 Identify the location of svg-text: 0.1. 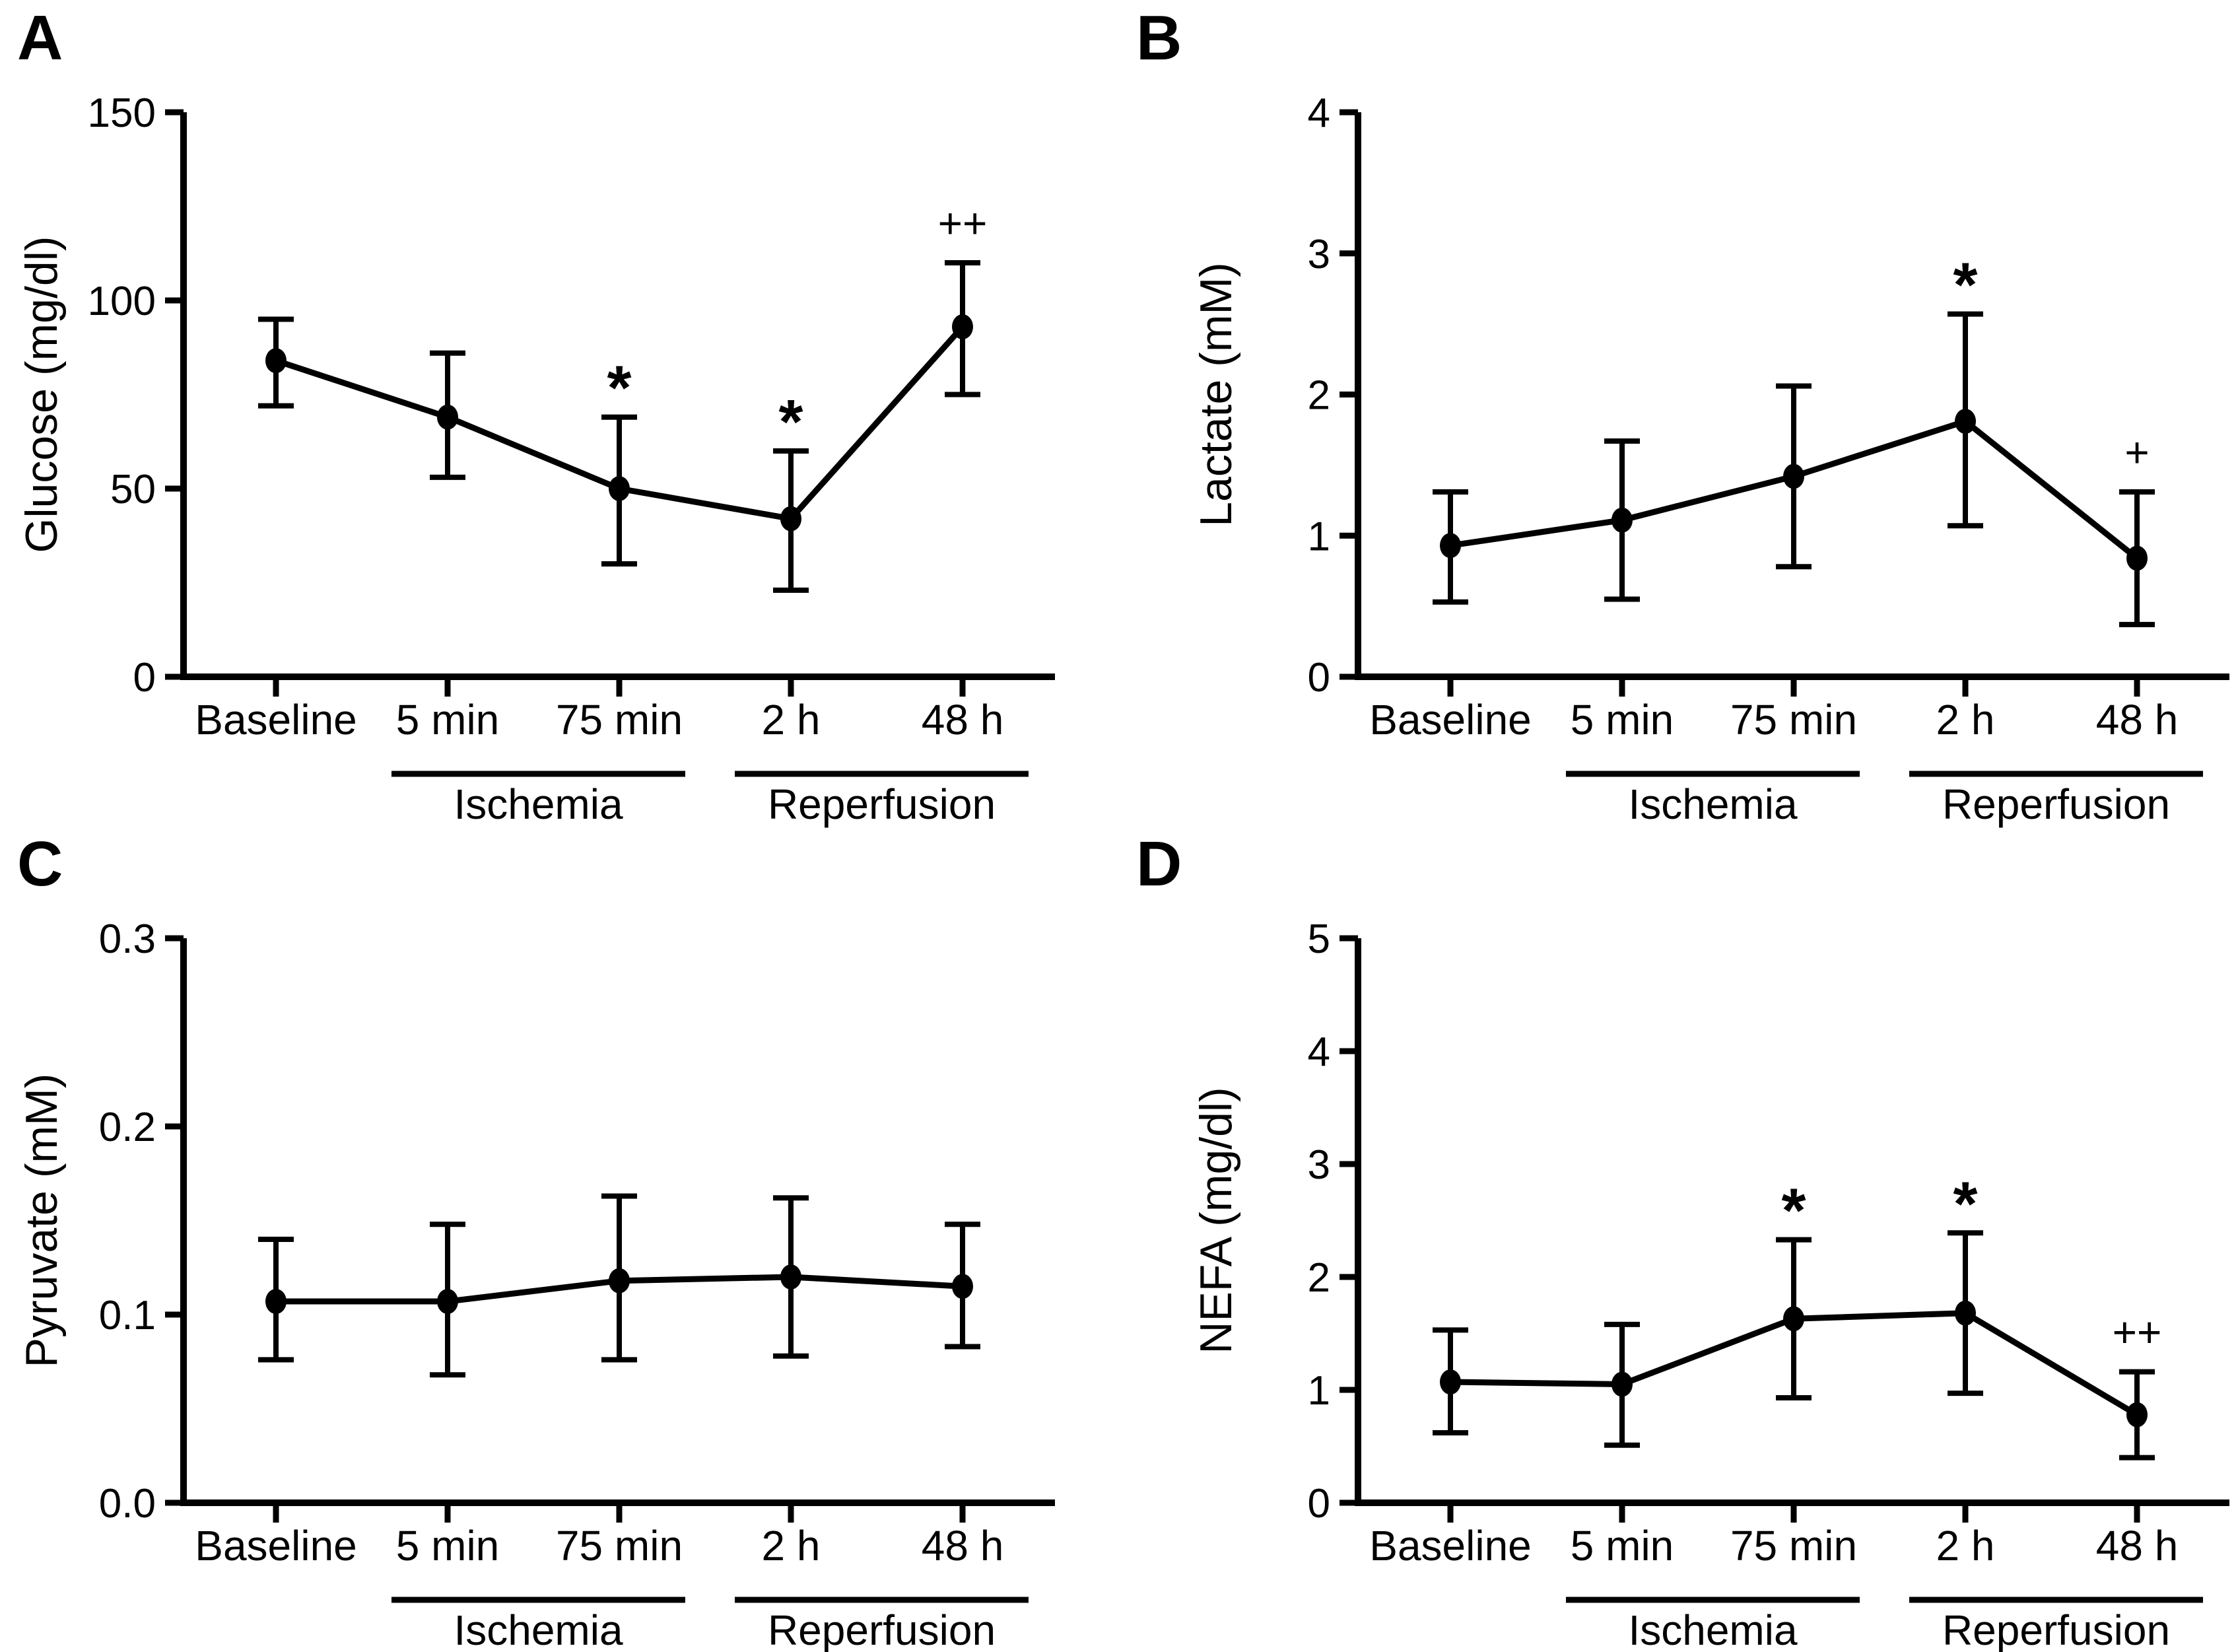
(127, 1315).